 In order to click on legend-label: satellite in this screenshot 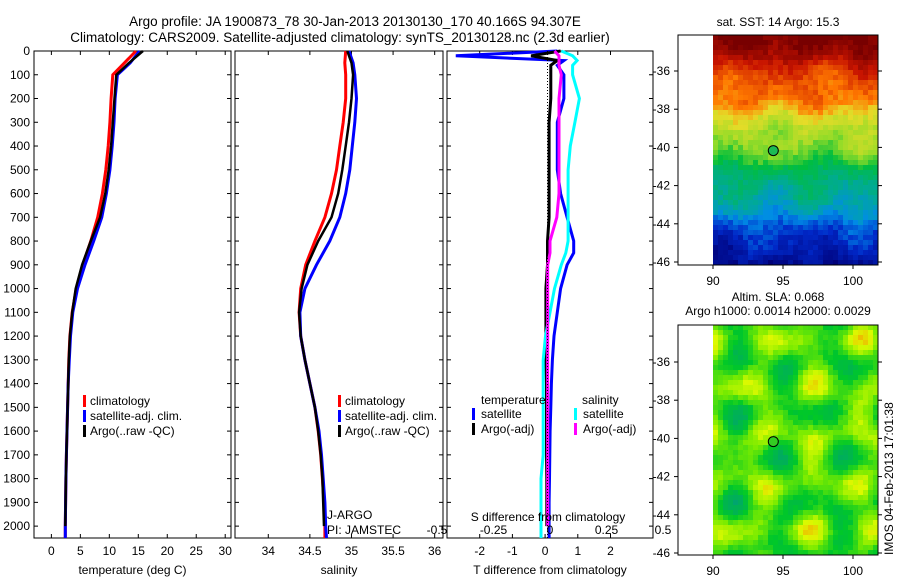, I will do `click(603, 414)`.